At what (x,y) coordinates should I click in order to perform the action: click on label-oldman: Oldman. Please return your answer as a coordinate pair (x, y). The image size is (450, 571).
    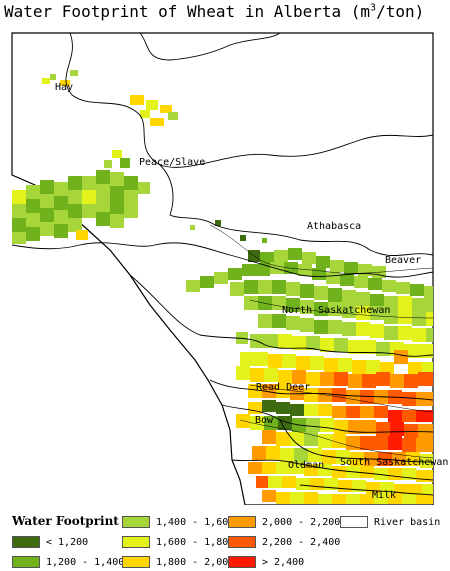
    Looking at the image, I should click on (306, 465).